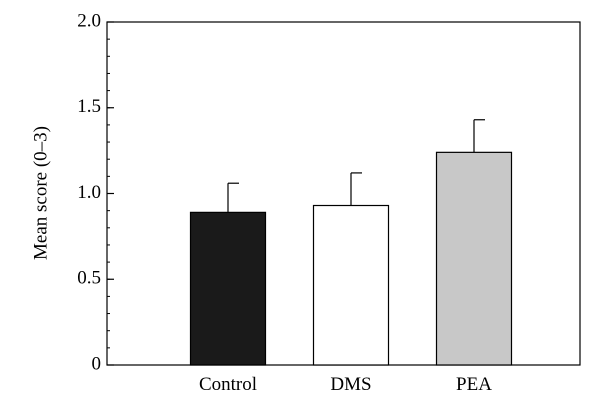 The image size is (595, 397). What do you see at coordinates (97, 363) in the screenshot?
I see `y-tick-label: 0` at bounding box center [97, 363].